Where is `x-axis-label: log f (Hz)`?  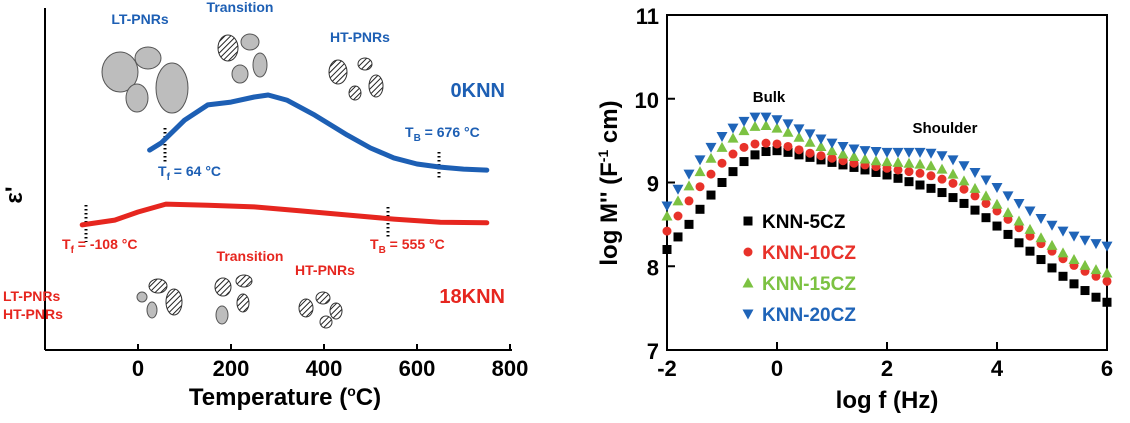 x-axis-label: log f (Hz) is located at coordinates (887, 400).